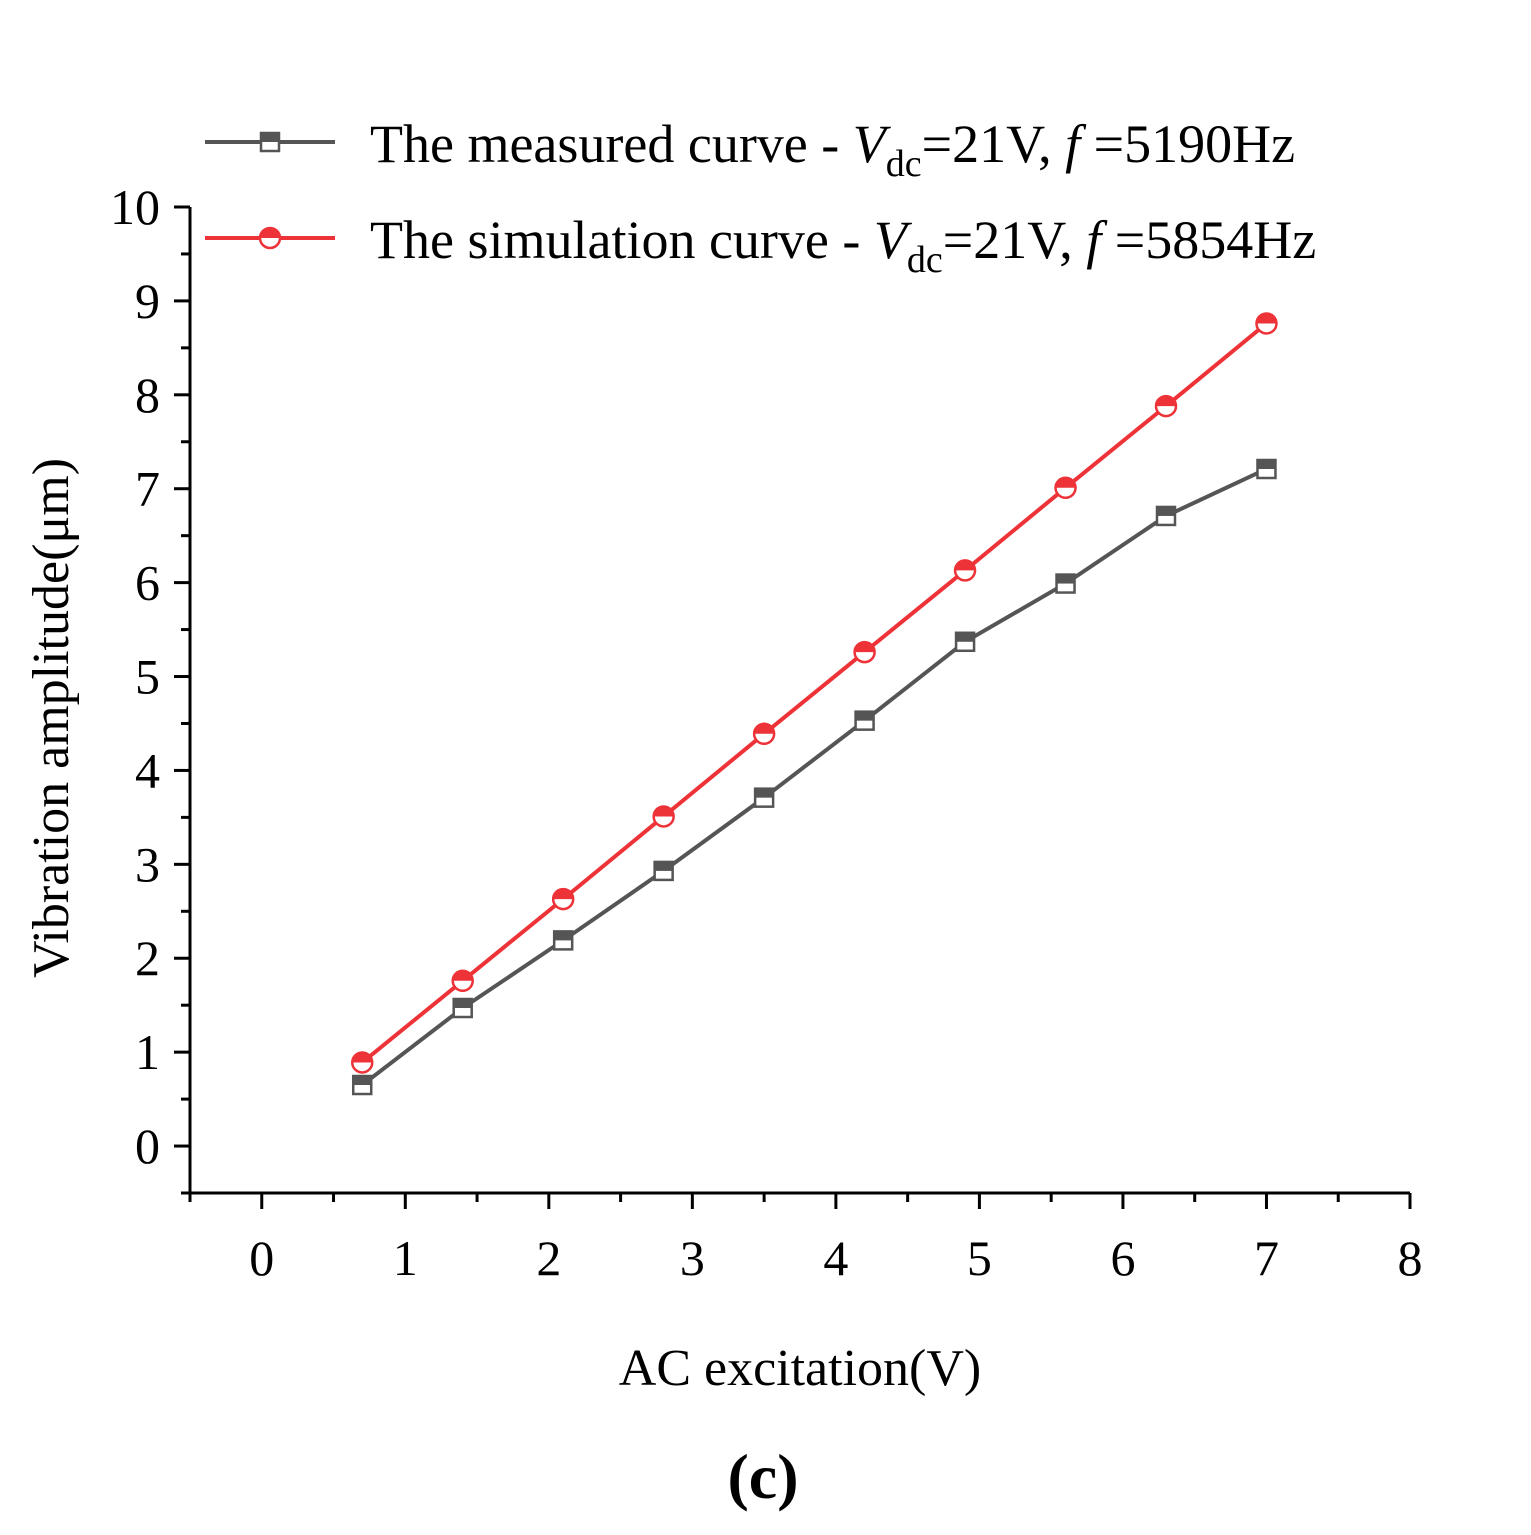 Image resolution: width=1531 pixels, height=1535 pixels. I want to click on x-tick-label: 4, so click(835, 1258).